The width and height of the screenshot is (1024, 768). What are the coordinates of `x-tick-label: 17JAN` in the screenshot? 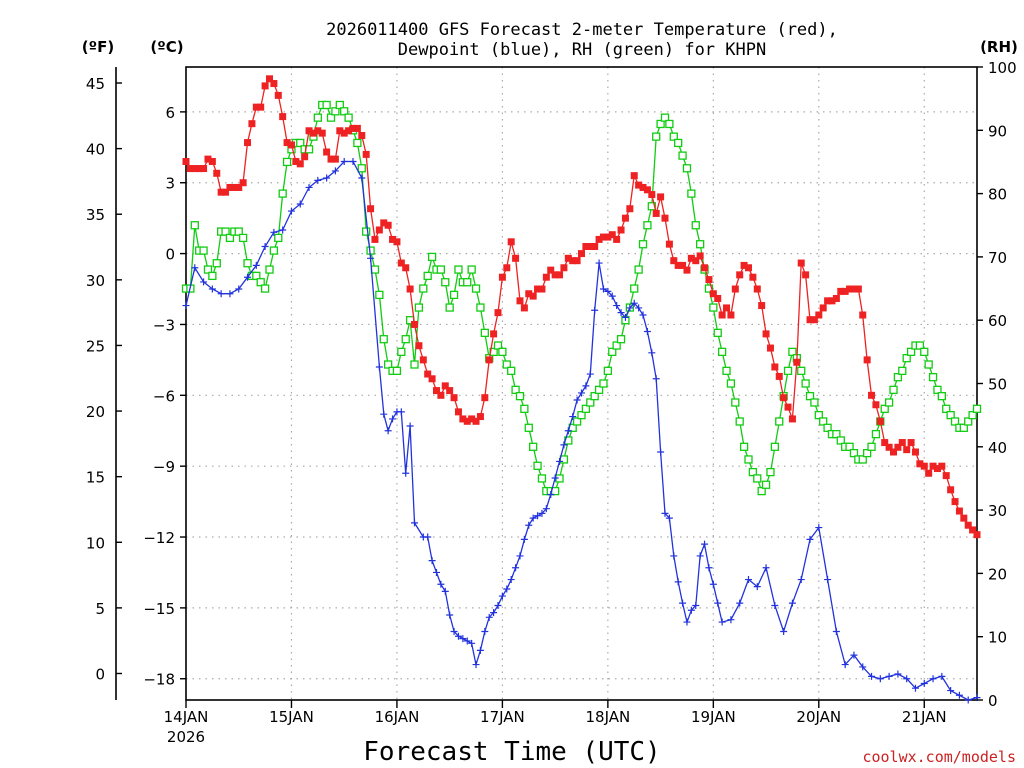 It's located at (502, 717).